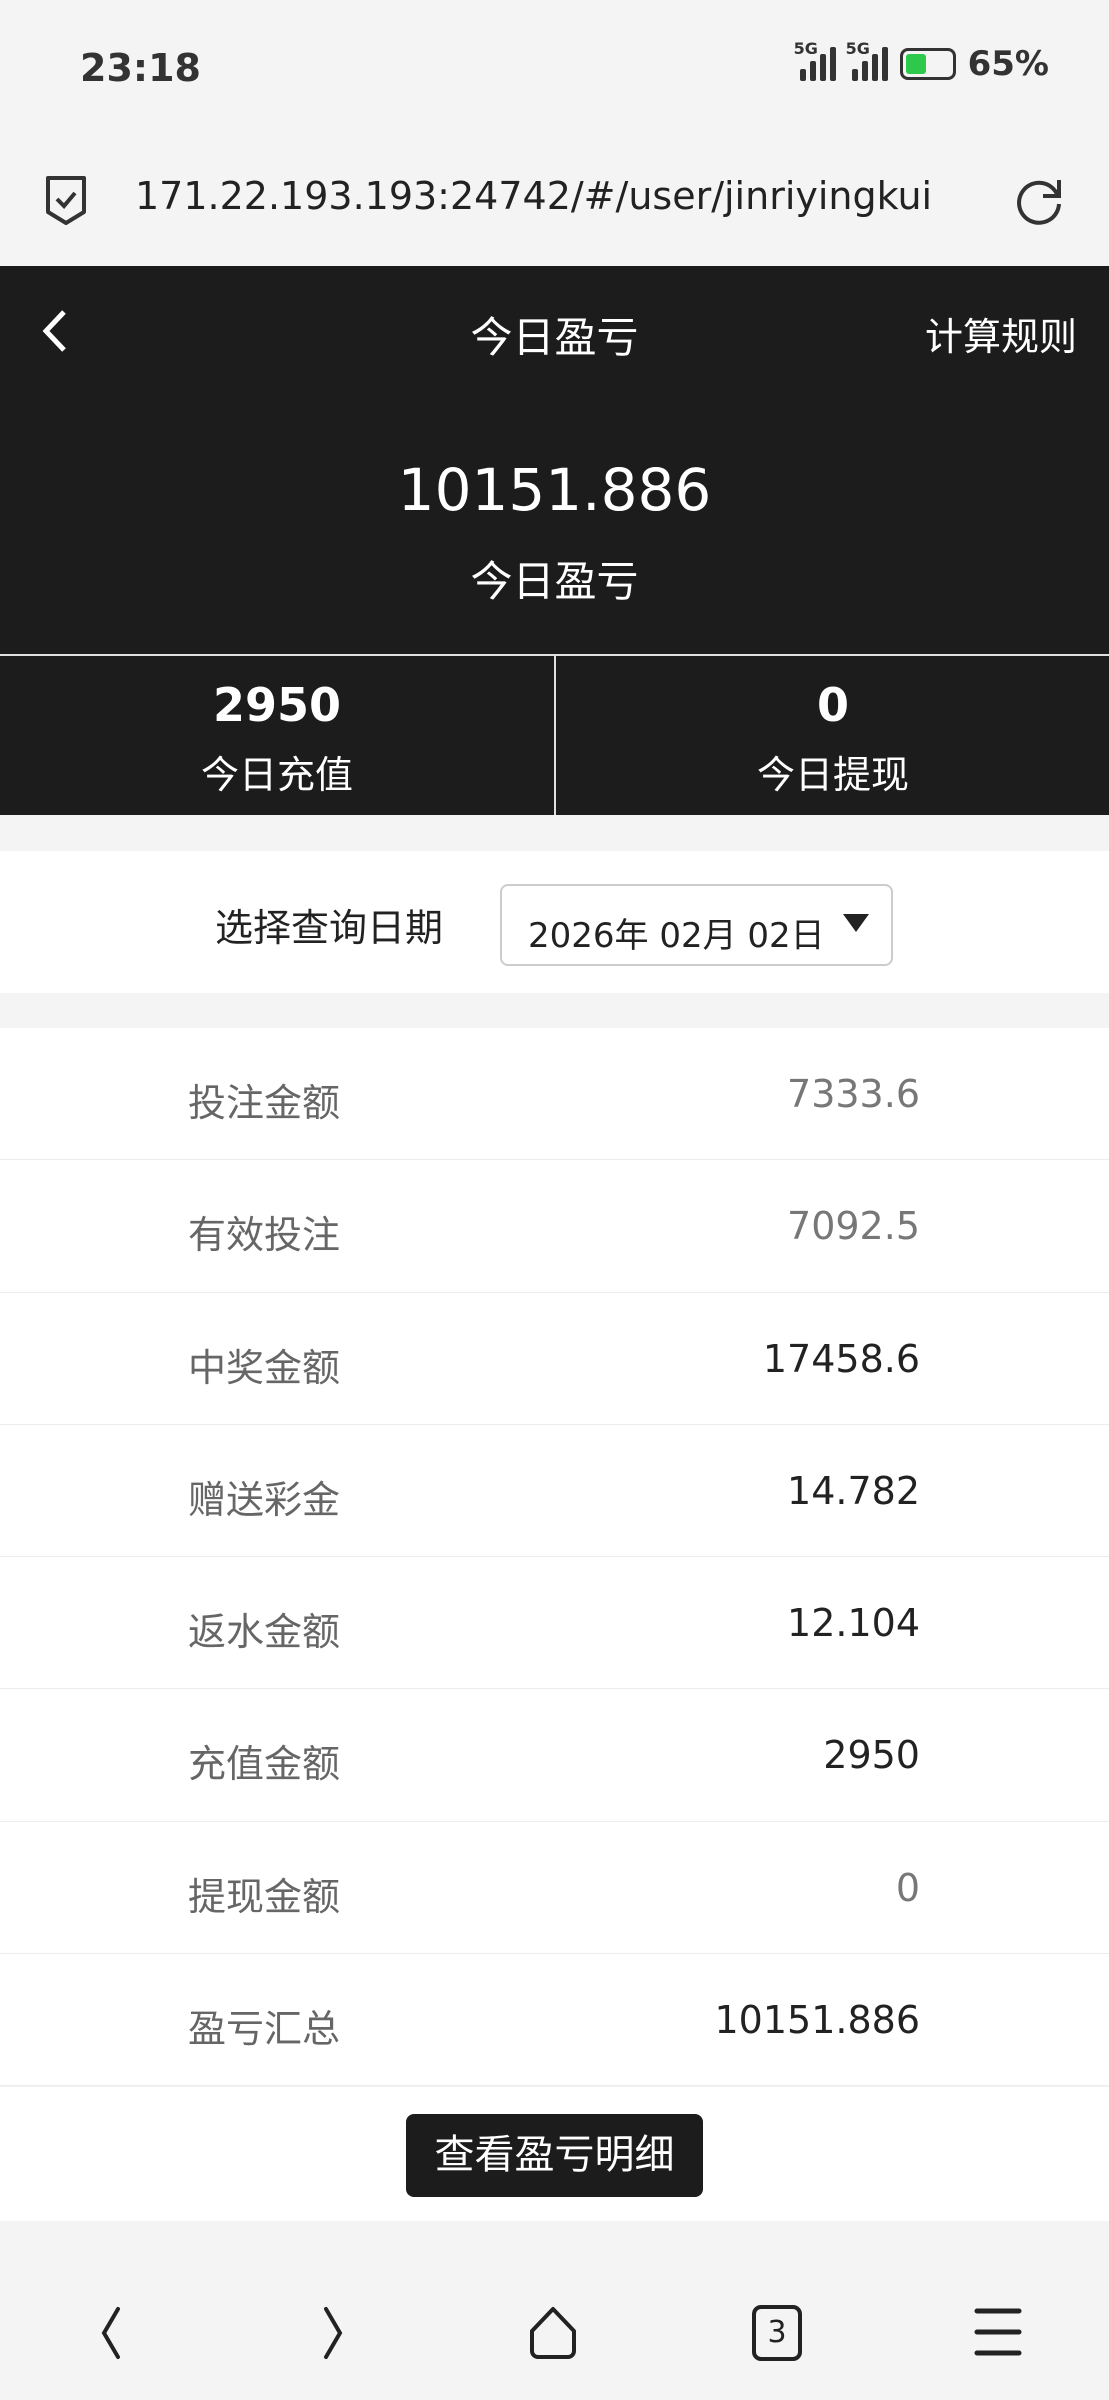 This screenshot has width=1109, height=2400. I want to click on item-label: 有效投注, so click(264, 1235).